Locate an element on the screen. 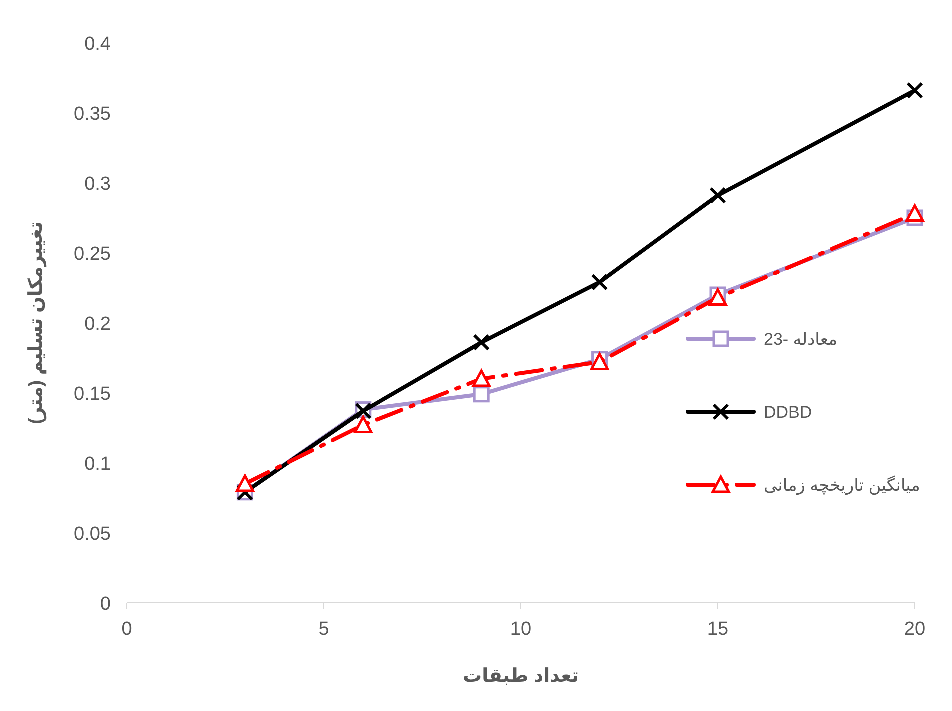 The width and height of the screenshot is (952, 711). y-tick-label: 0.25 is located at coordinates (92, 254).